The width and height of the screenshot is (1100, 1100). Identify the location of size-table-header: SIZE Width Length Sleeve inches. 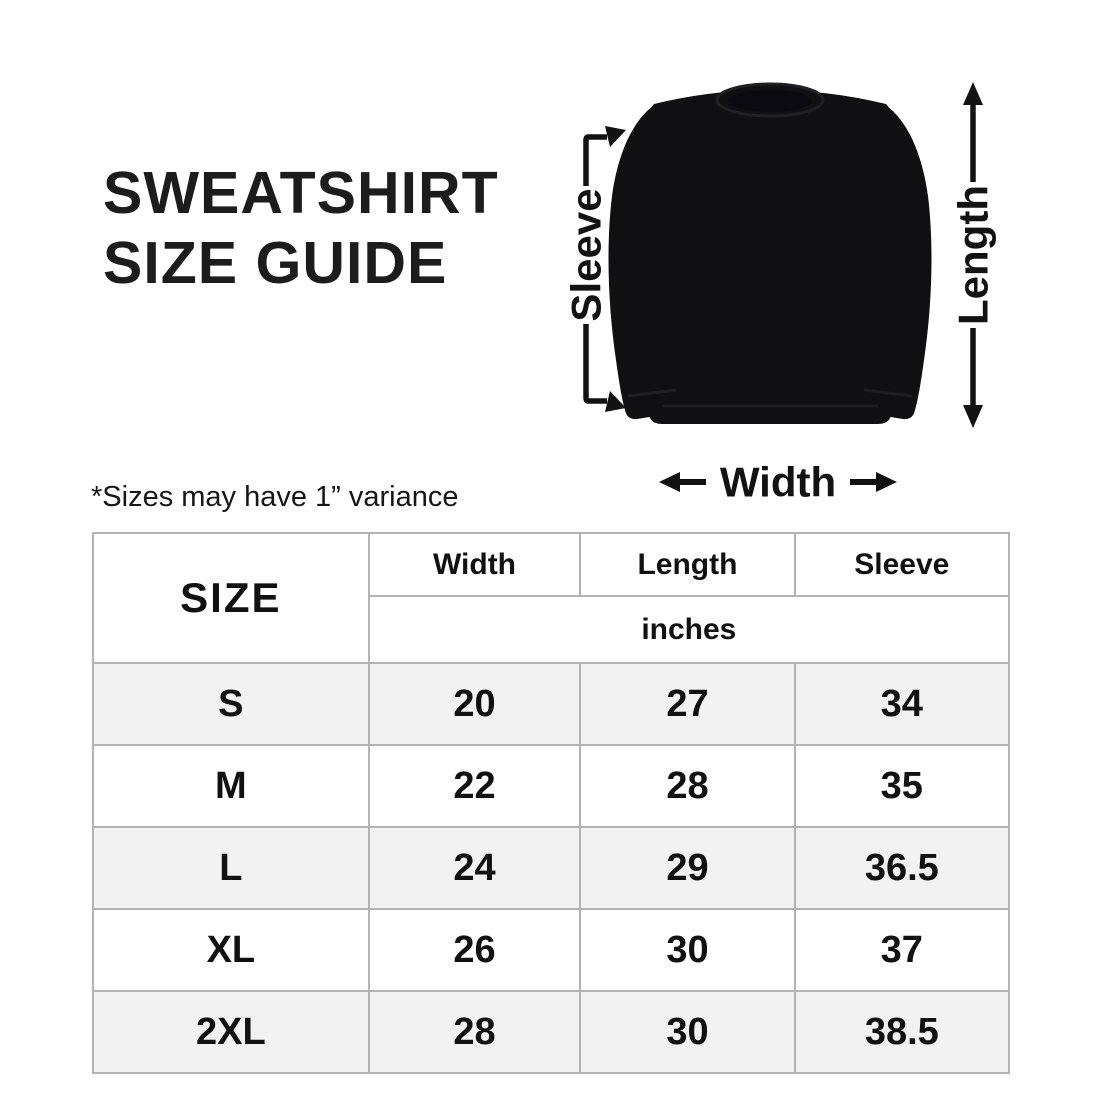
(551, 598).